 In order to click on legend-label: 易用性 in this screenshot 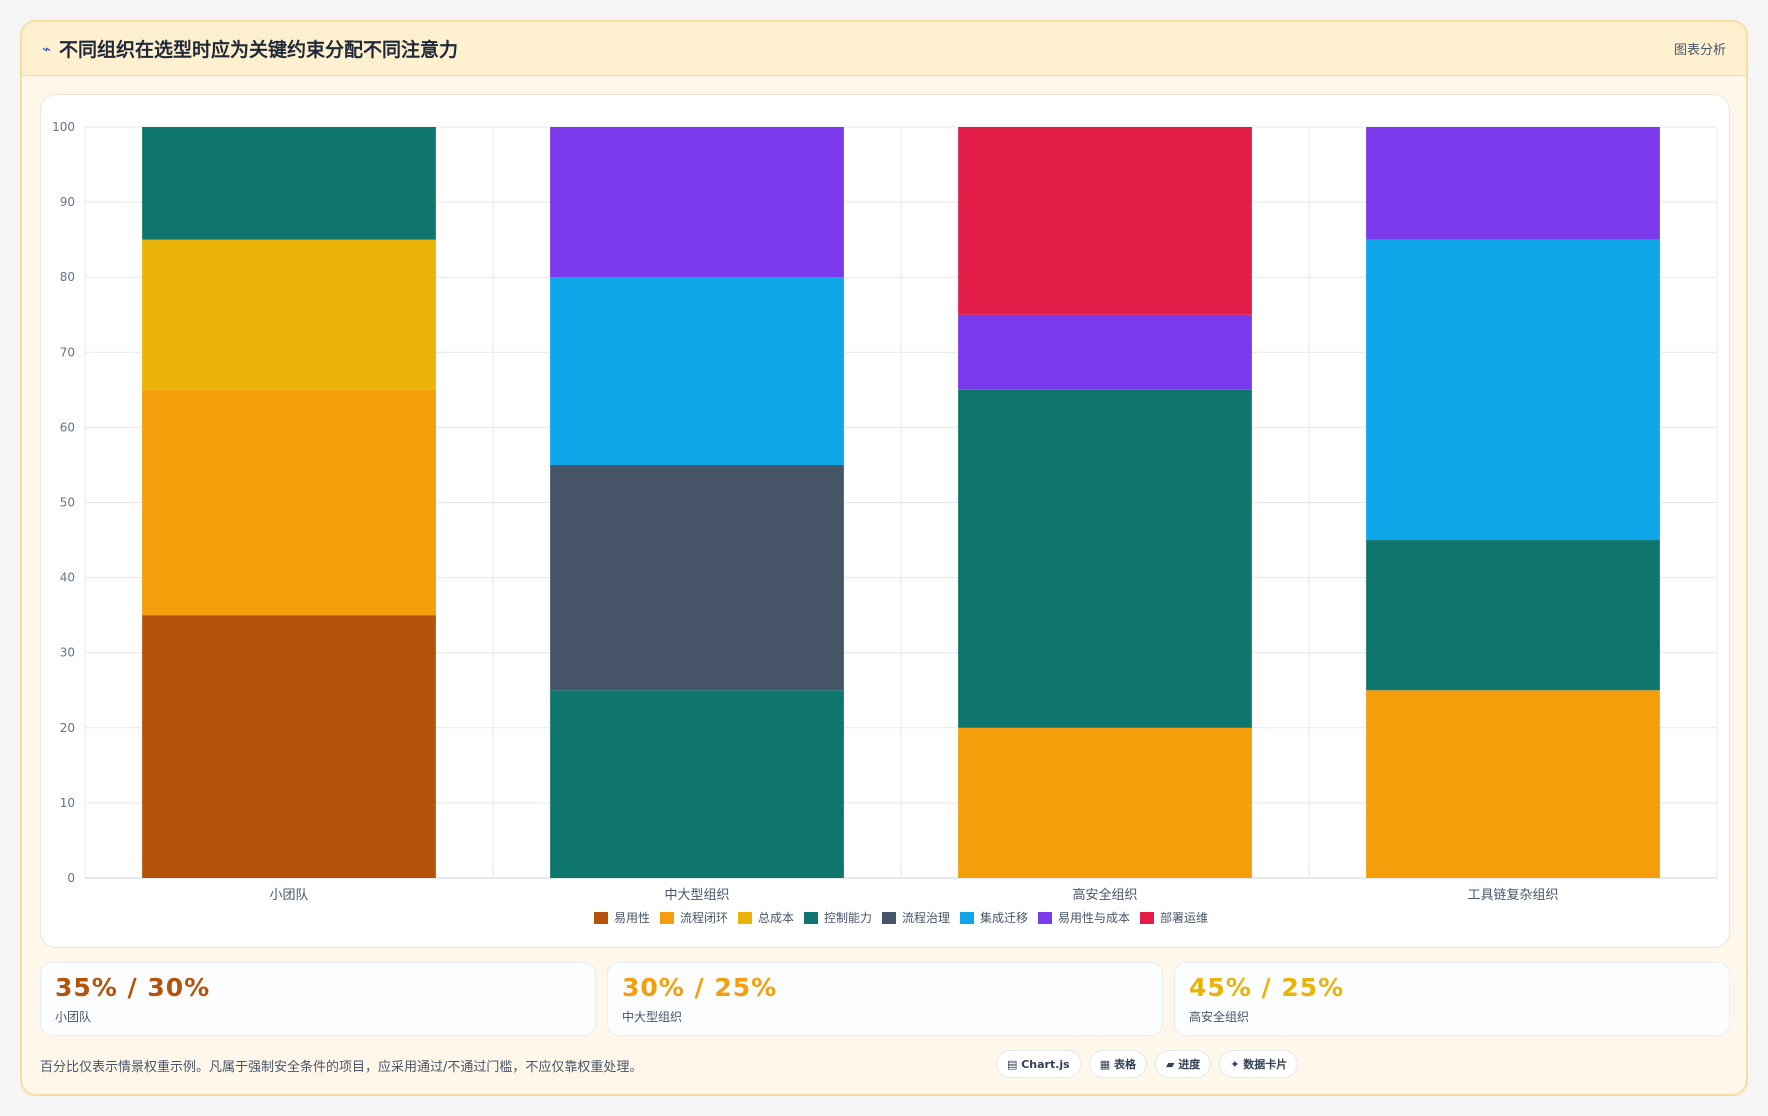, I will do `click(632, 918)`.